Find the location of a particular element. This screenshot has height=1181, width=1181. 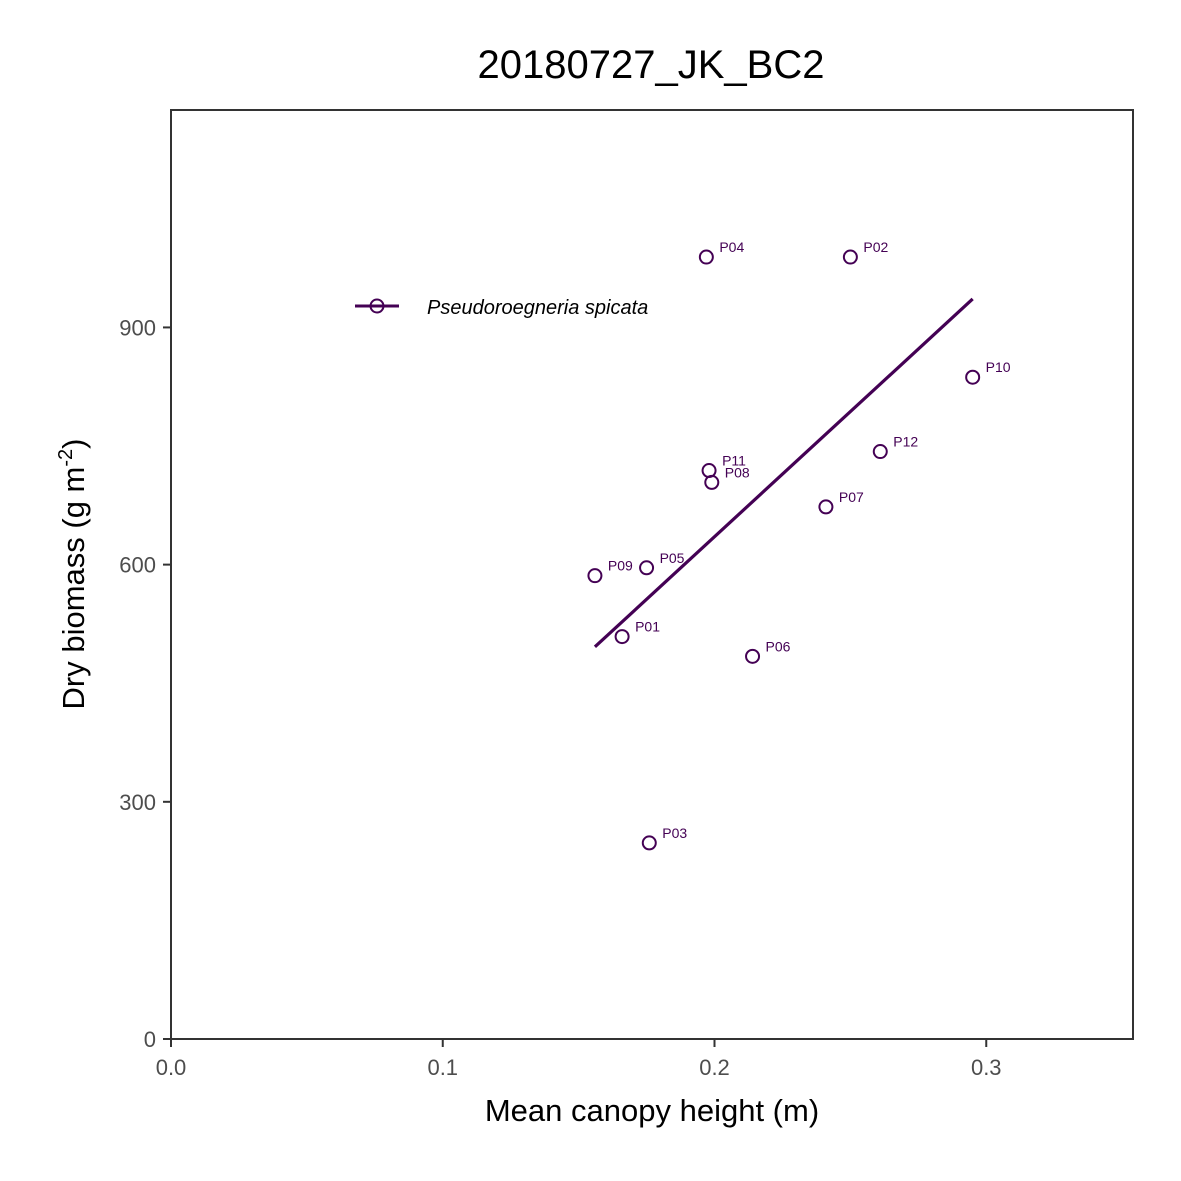

y-axis: 0 300 600 900 is located at coordinates (145, 683).